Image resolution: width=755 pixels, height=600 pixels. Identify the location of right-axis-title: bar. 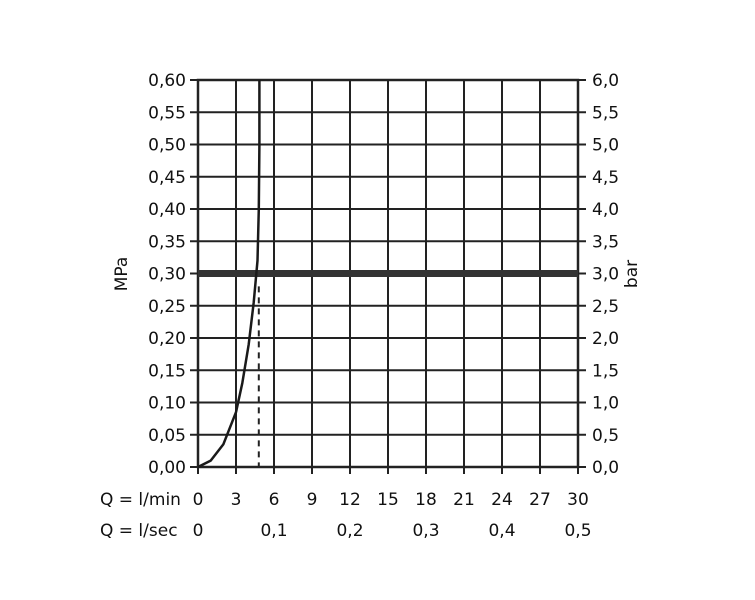
(632, 274).